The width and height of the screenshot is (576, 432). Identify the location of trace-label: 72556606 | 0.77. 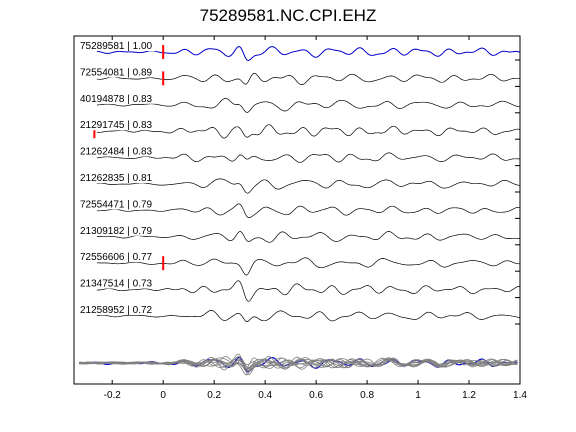
(116, 257).